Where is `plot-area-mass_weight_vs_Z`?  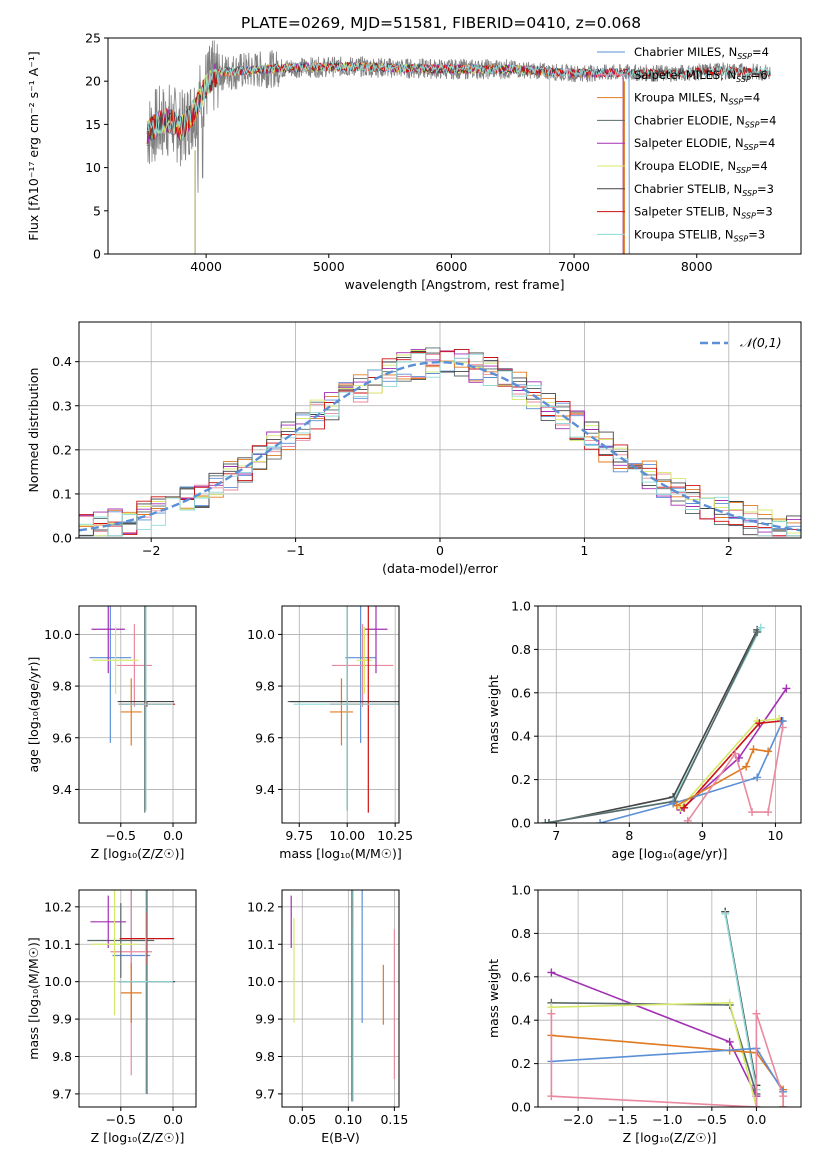 plot-area-mass_weight_vs_Z is located at coordinates (667, 1007).